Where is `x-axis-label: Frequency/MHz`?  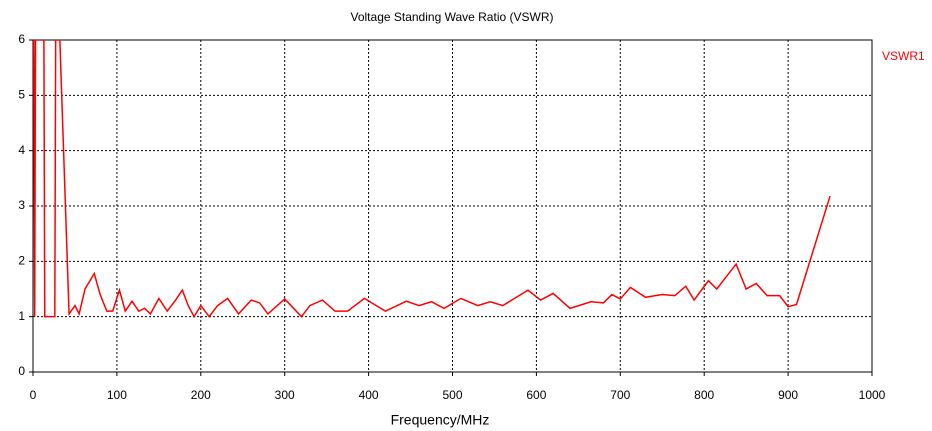 x-axis-label: Frequency/MHz is located at coordinates (440, 420).